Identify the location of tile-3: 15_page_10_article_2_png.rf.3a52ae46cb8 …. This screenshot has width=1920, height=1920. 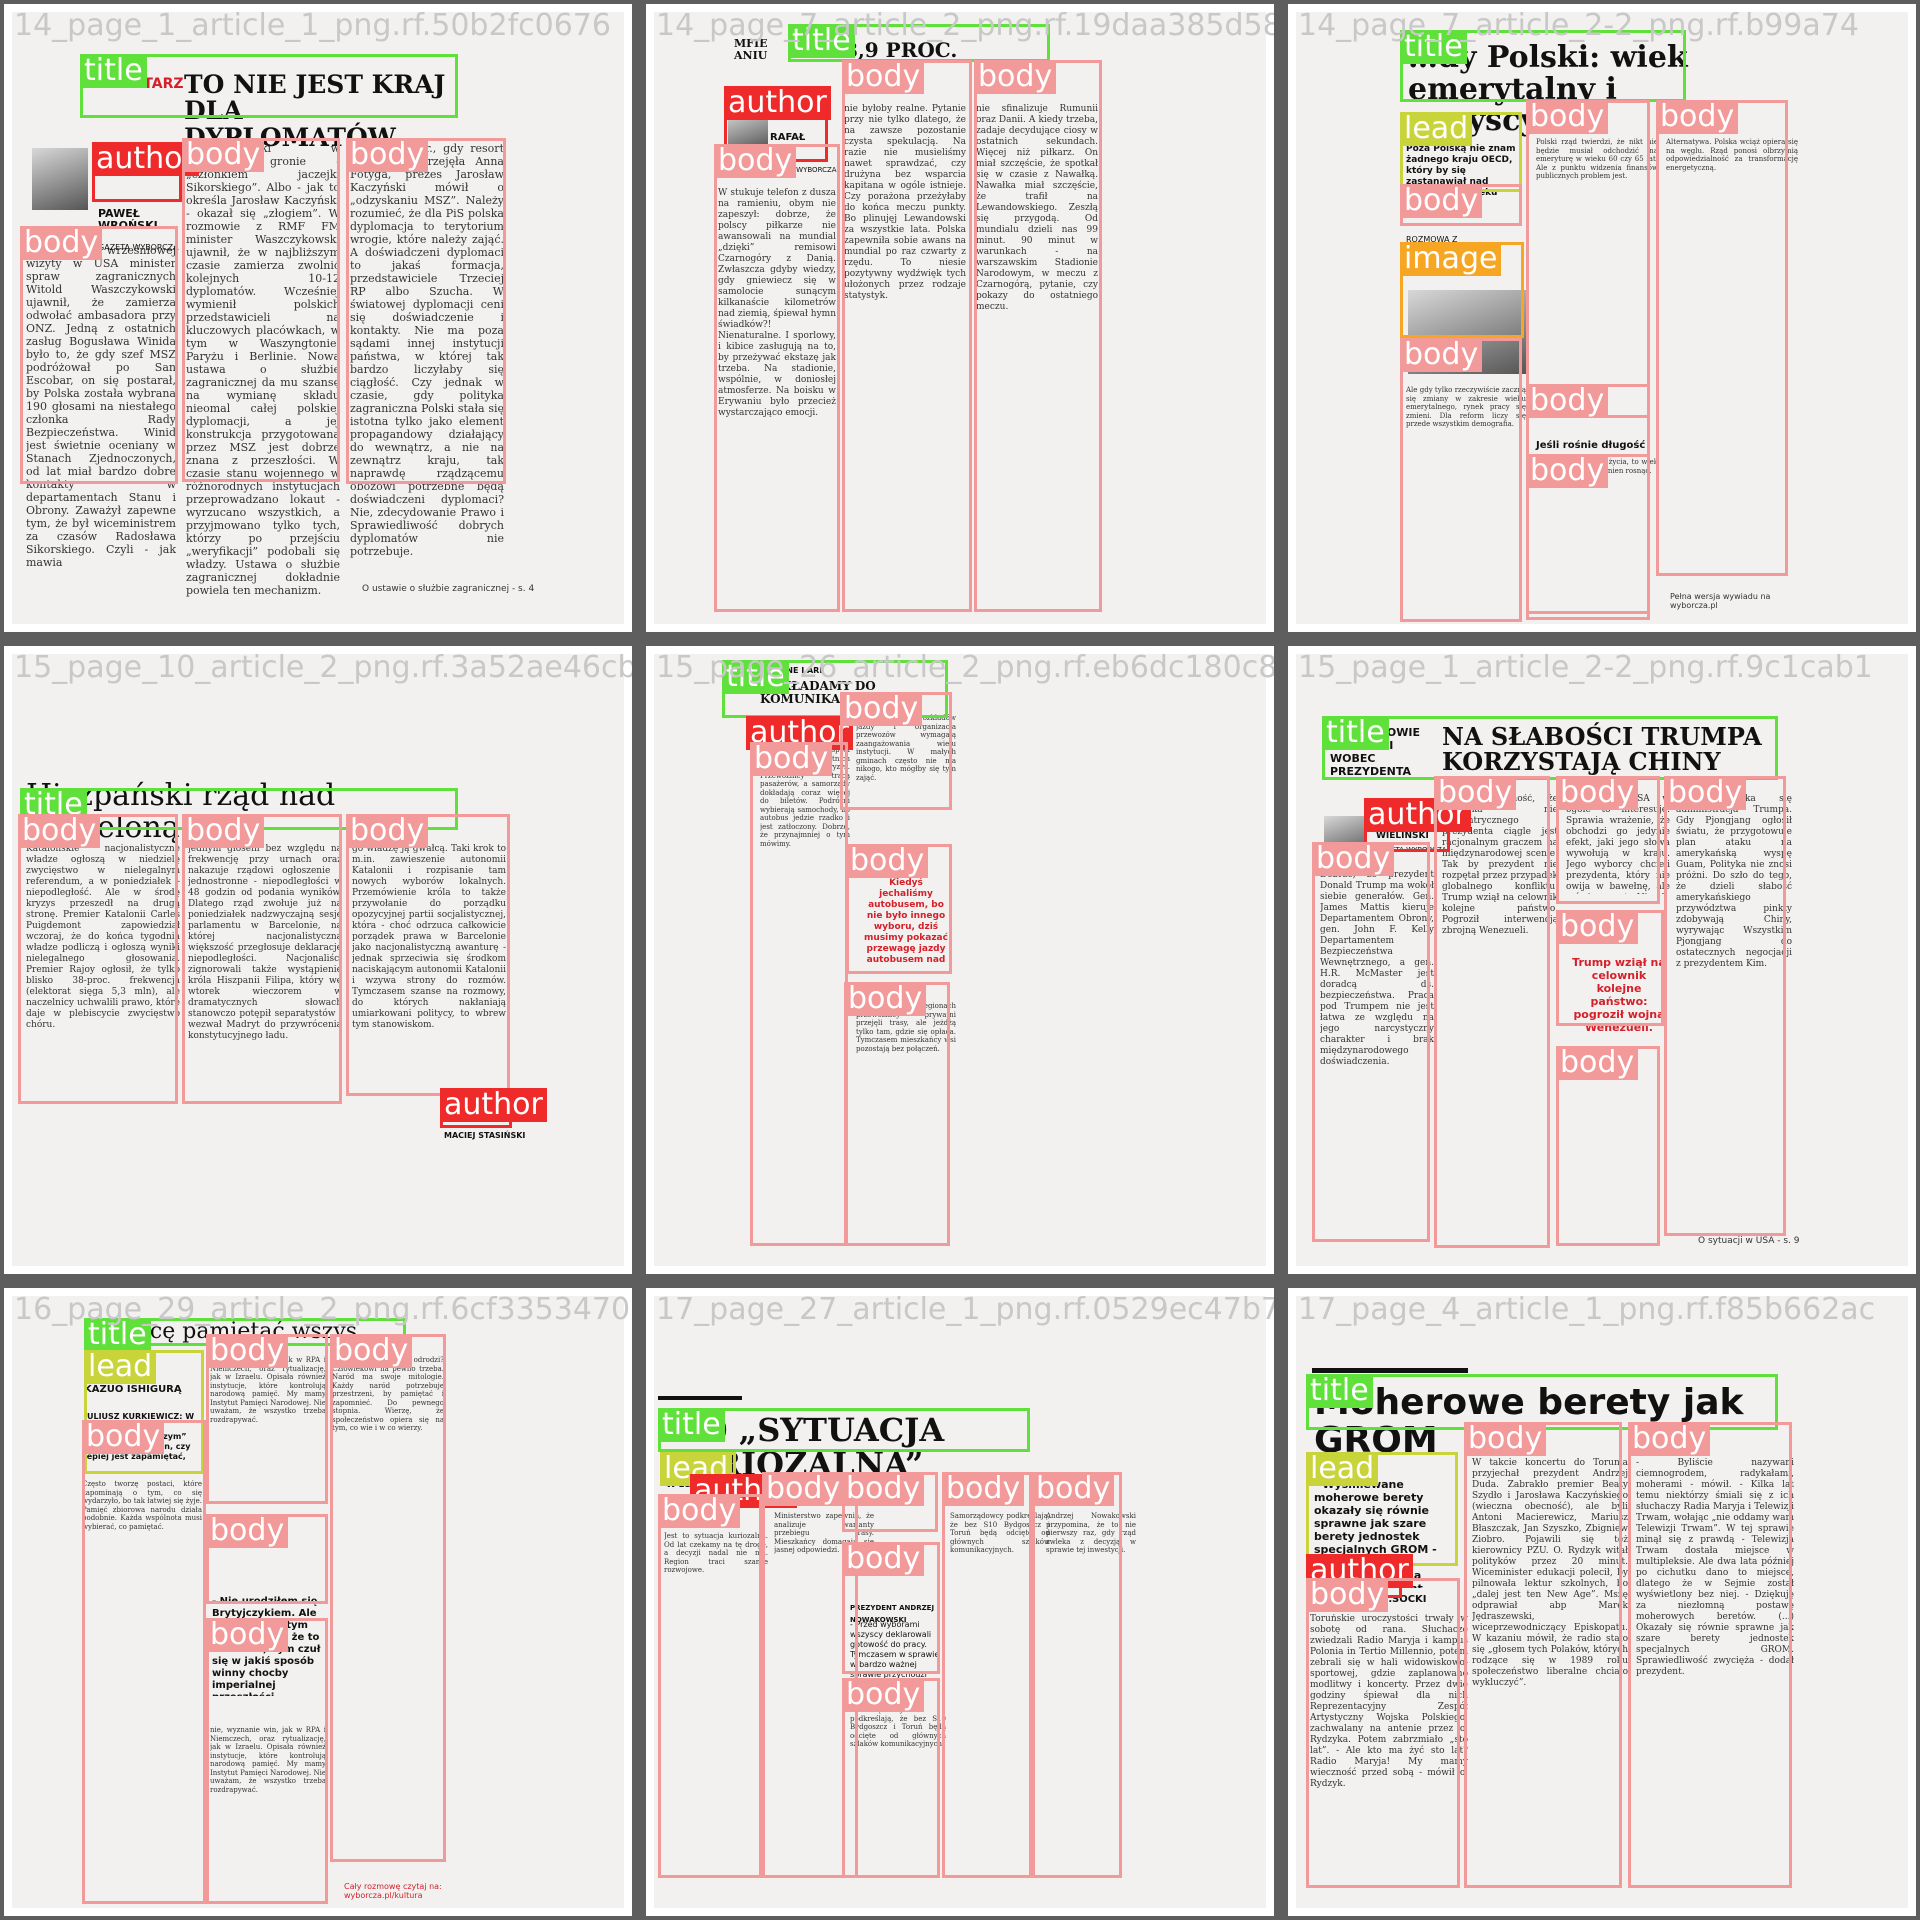
(318, 960).